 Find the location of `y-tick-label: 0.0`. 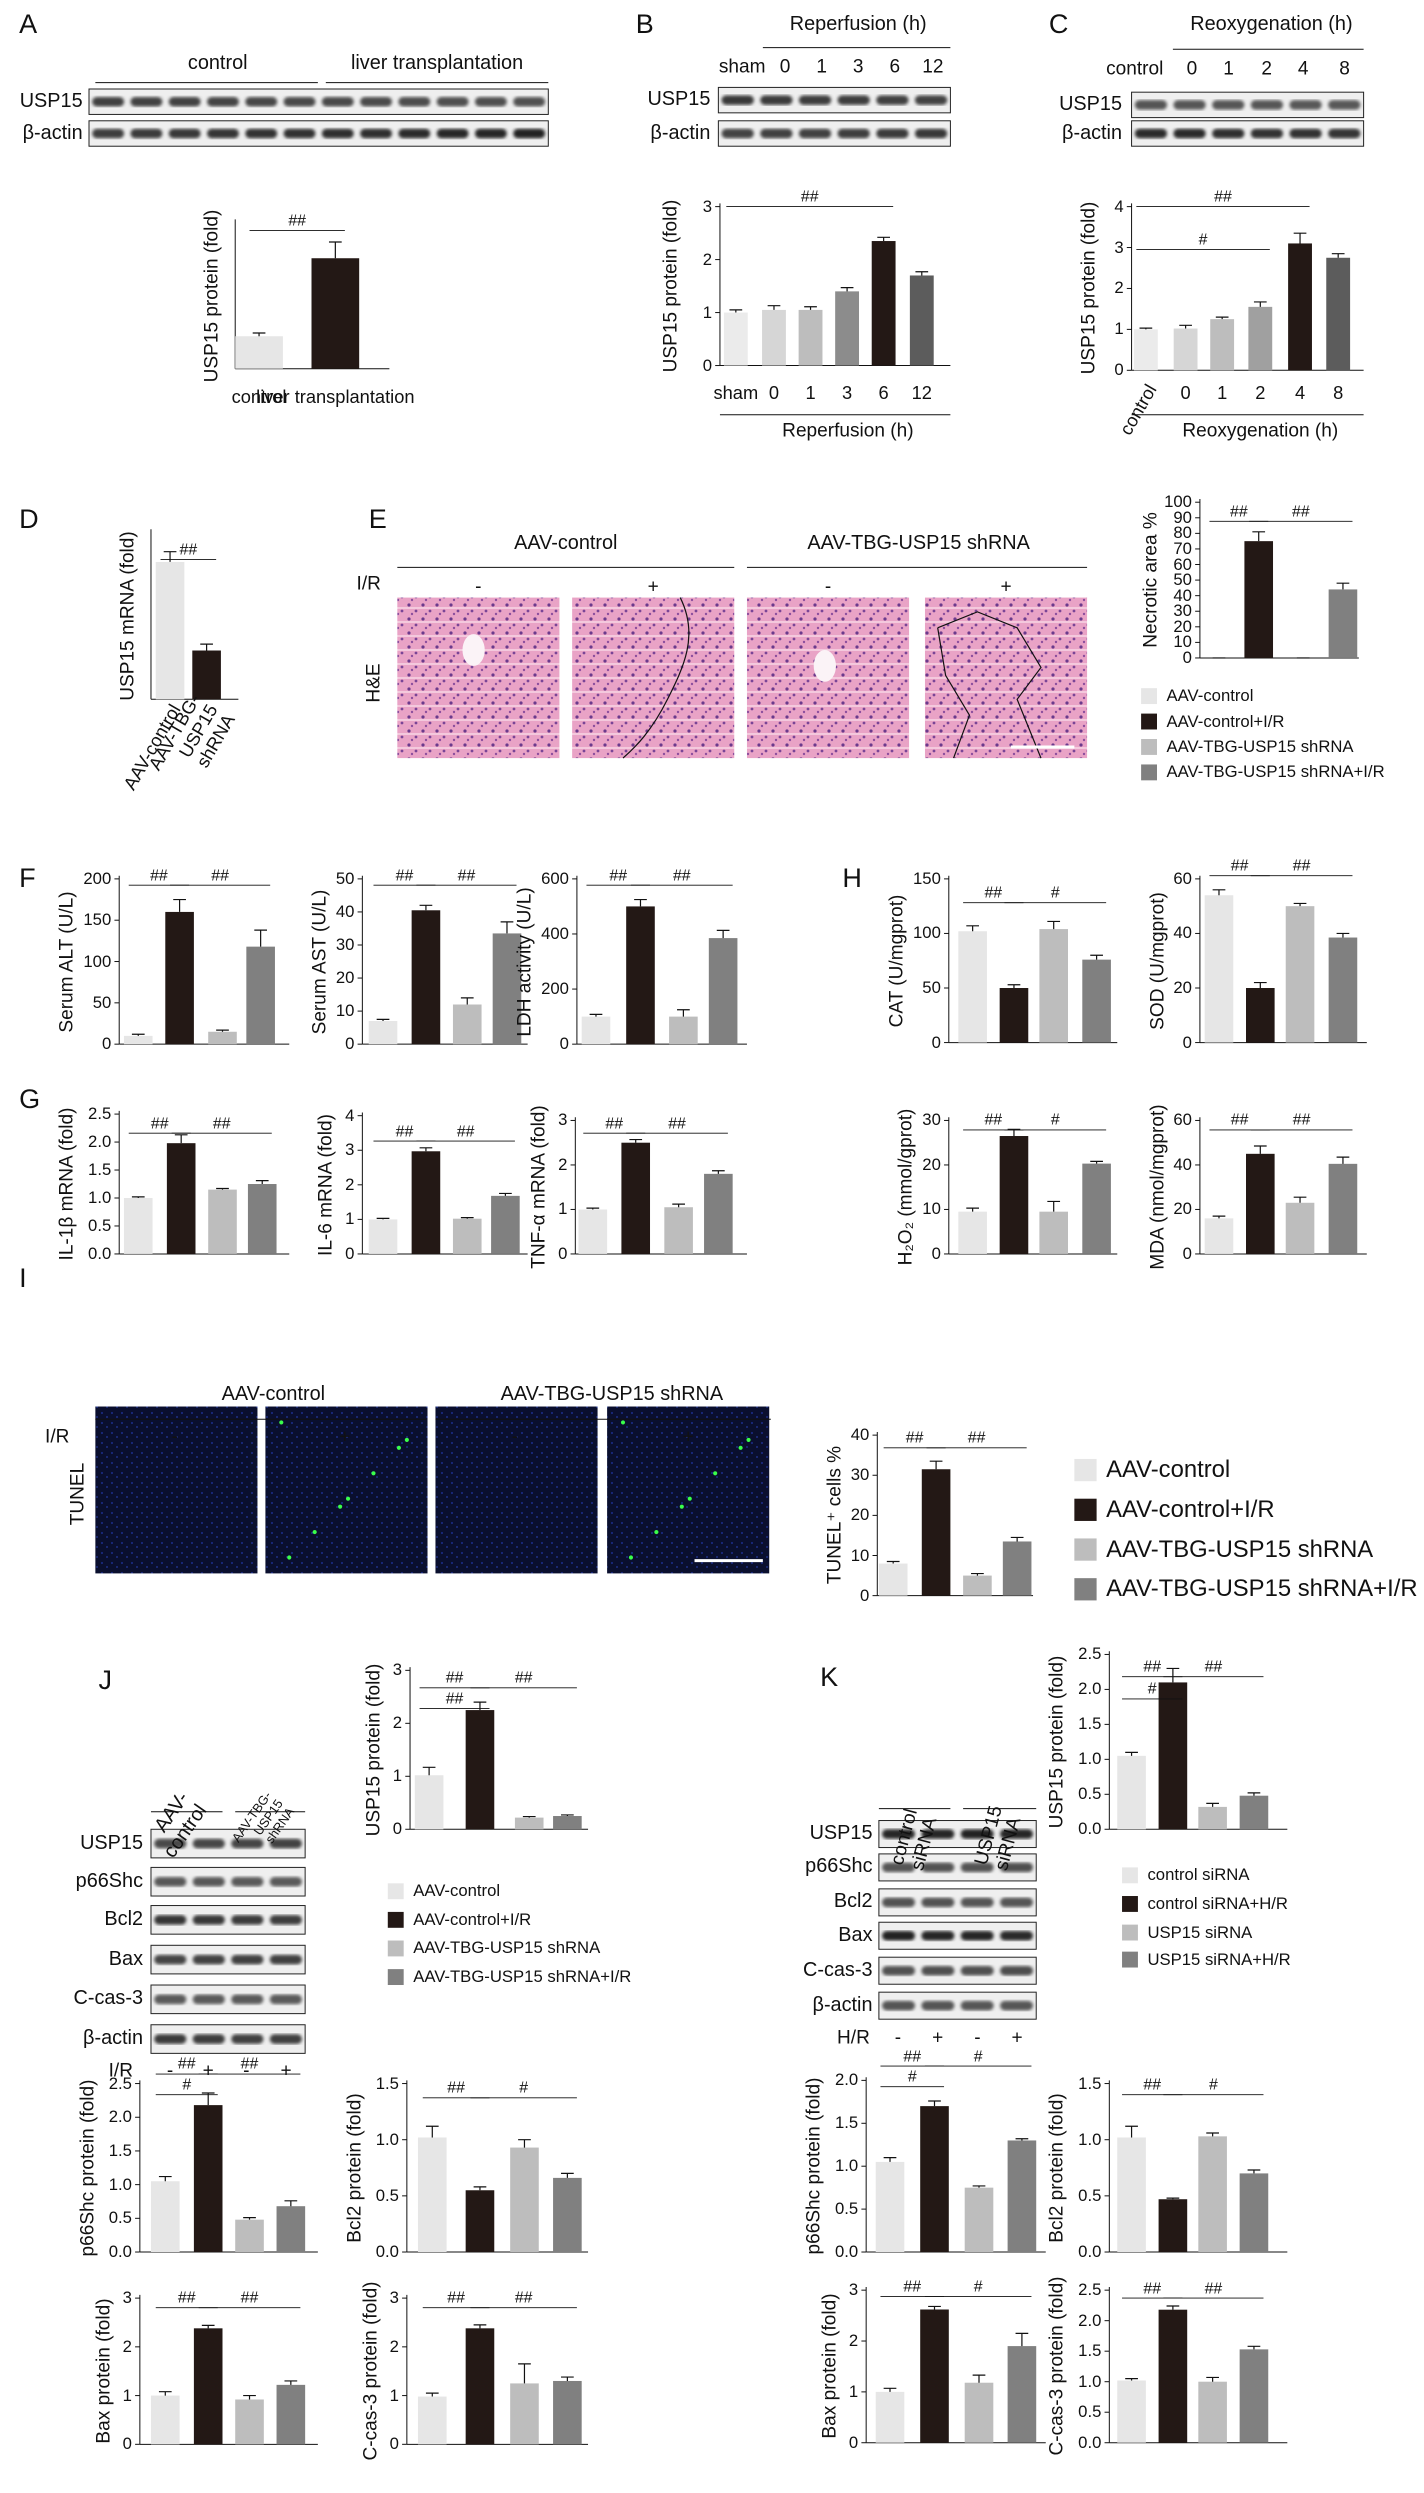

y-tick-label: 0.0 is located at coordinates (1090, 2442).